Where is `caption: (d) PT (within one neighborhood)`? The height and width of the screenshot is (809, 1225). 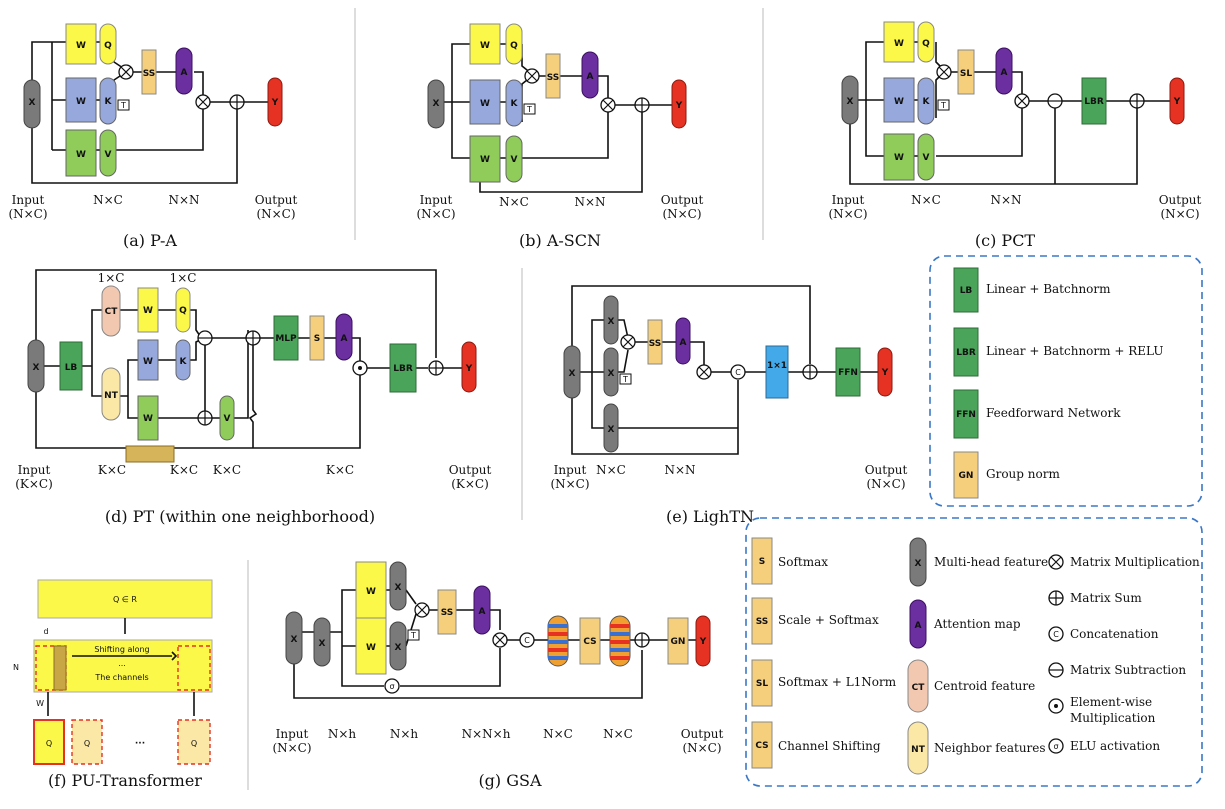 caption: (d) PT (within one neighborhood) is located at coordinates (240, 516).